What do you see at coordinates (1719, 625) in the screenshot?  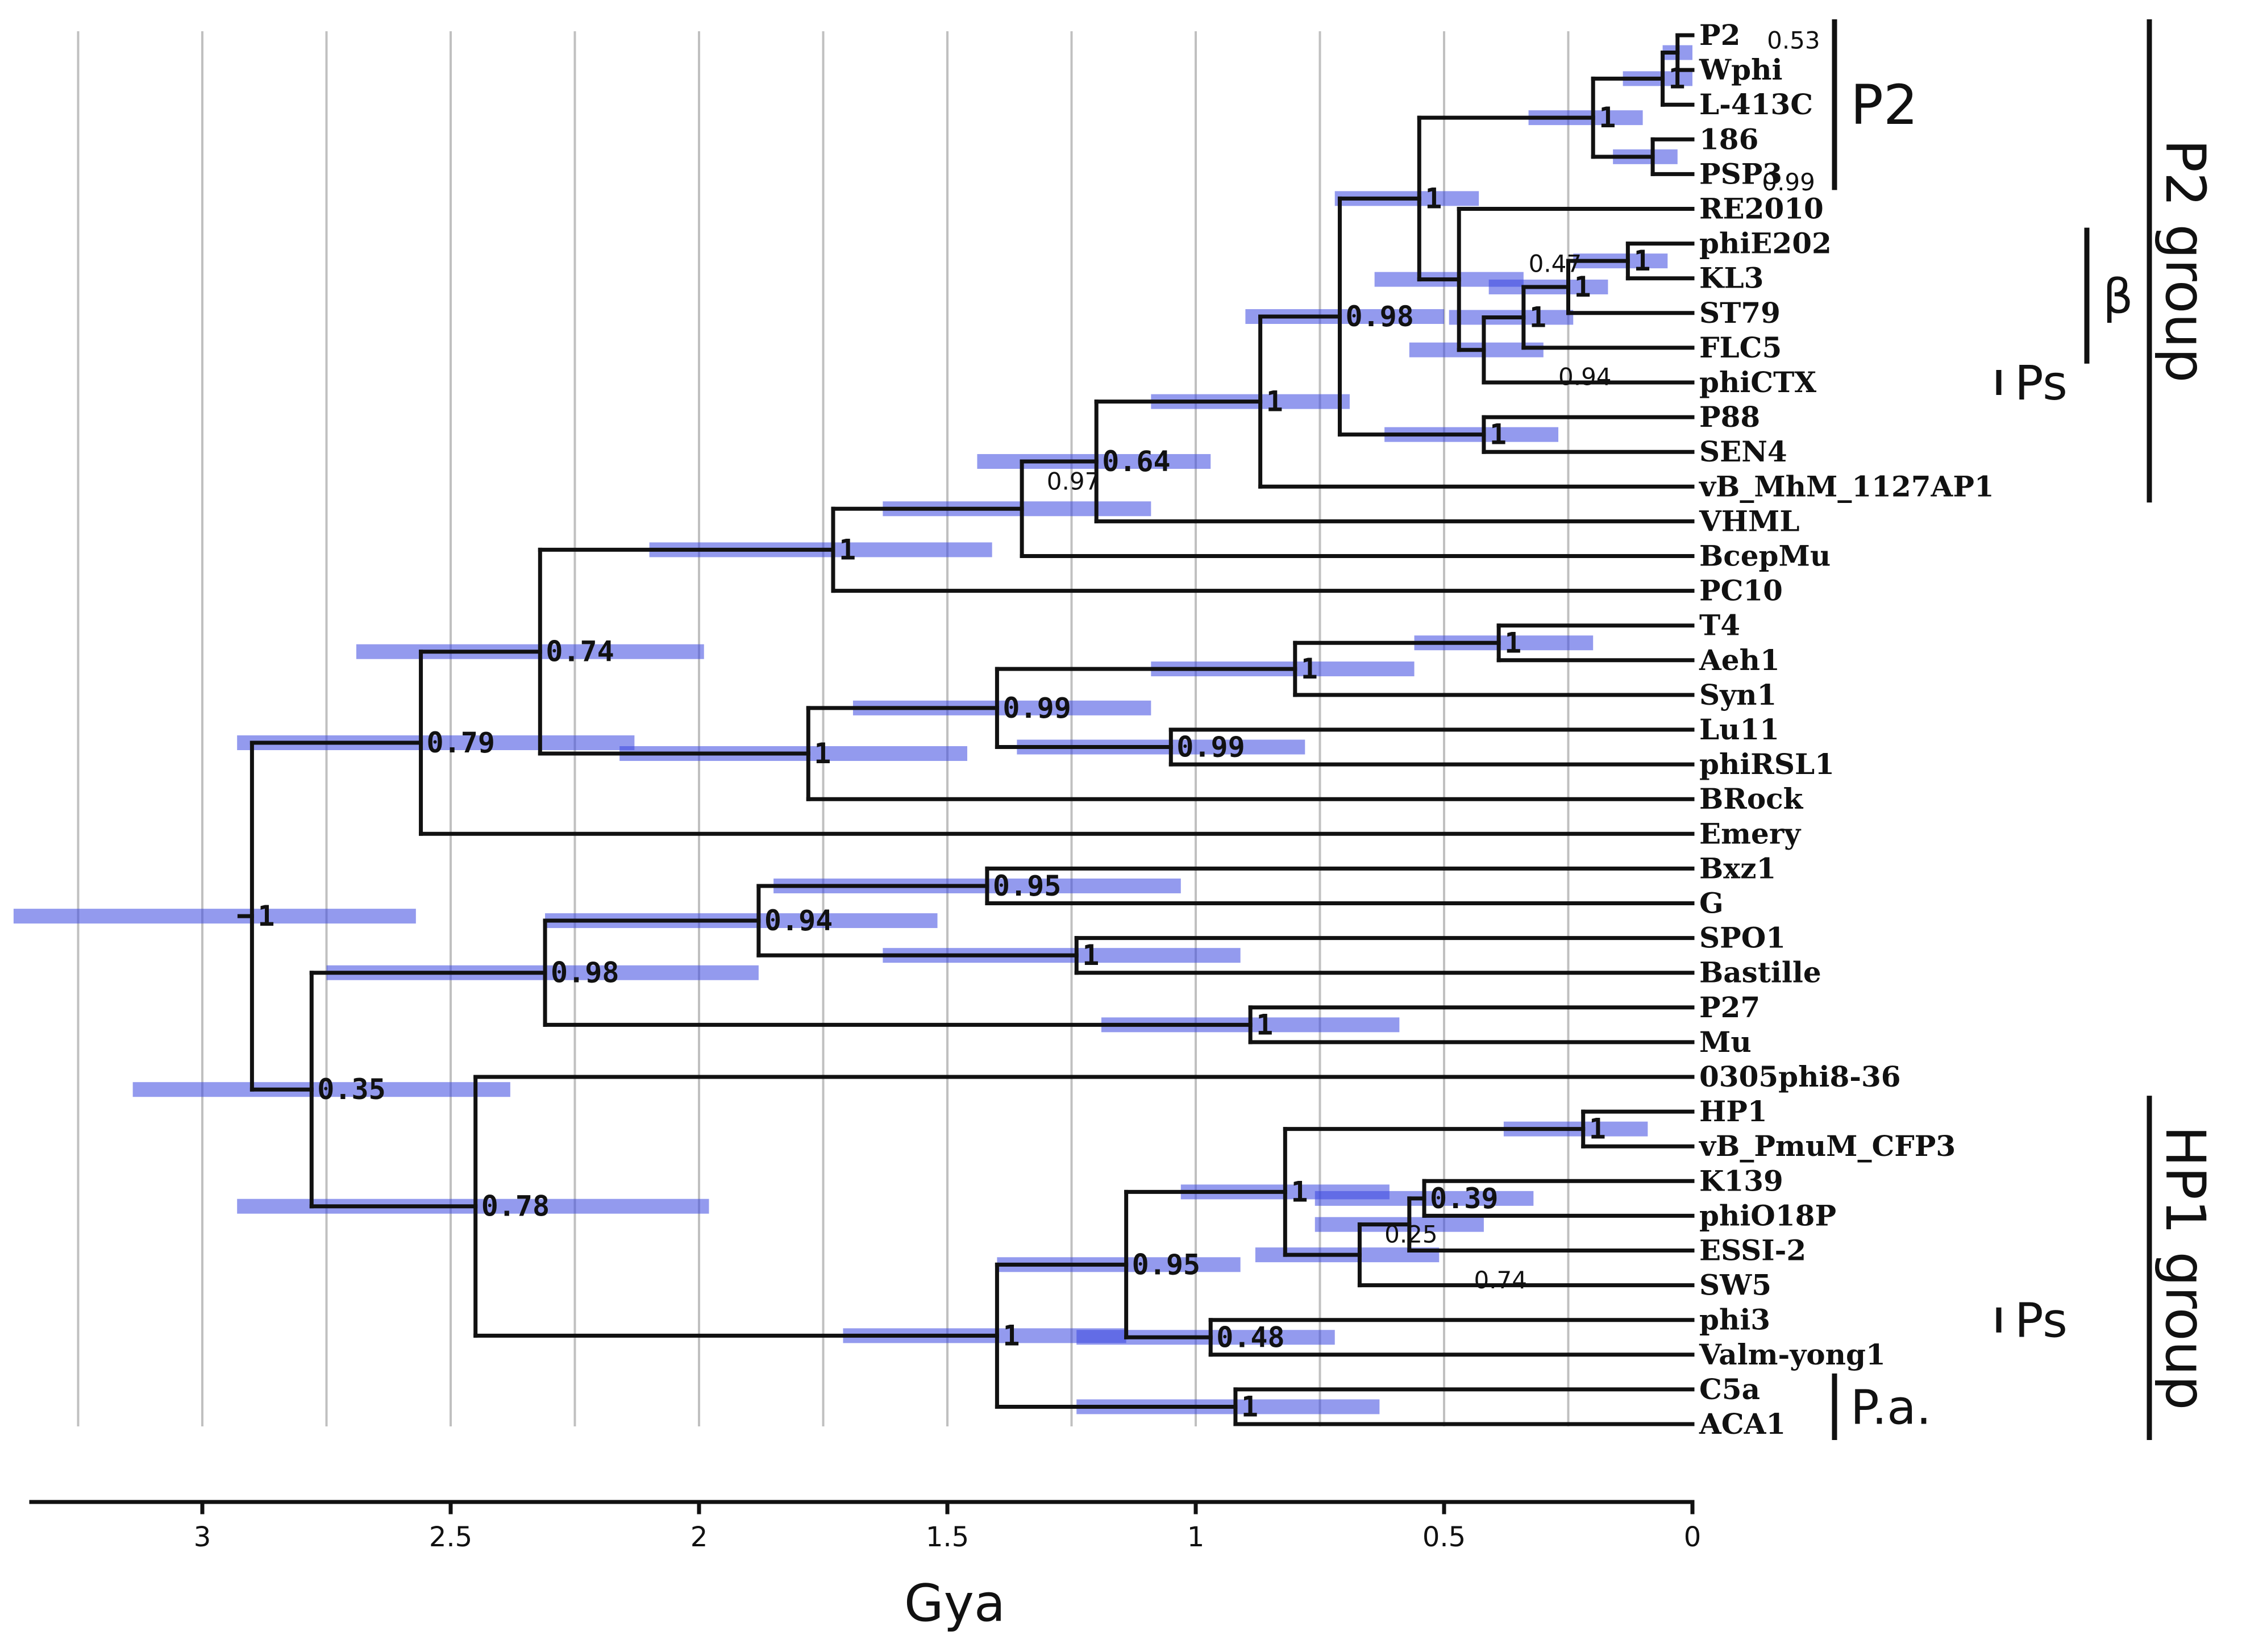 I see `tip-label-t4: T4` at bounding box center [1719, 625].